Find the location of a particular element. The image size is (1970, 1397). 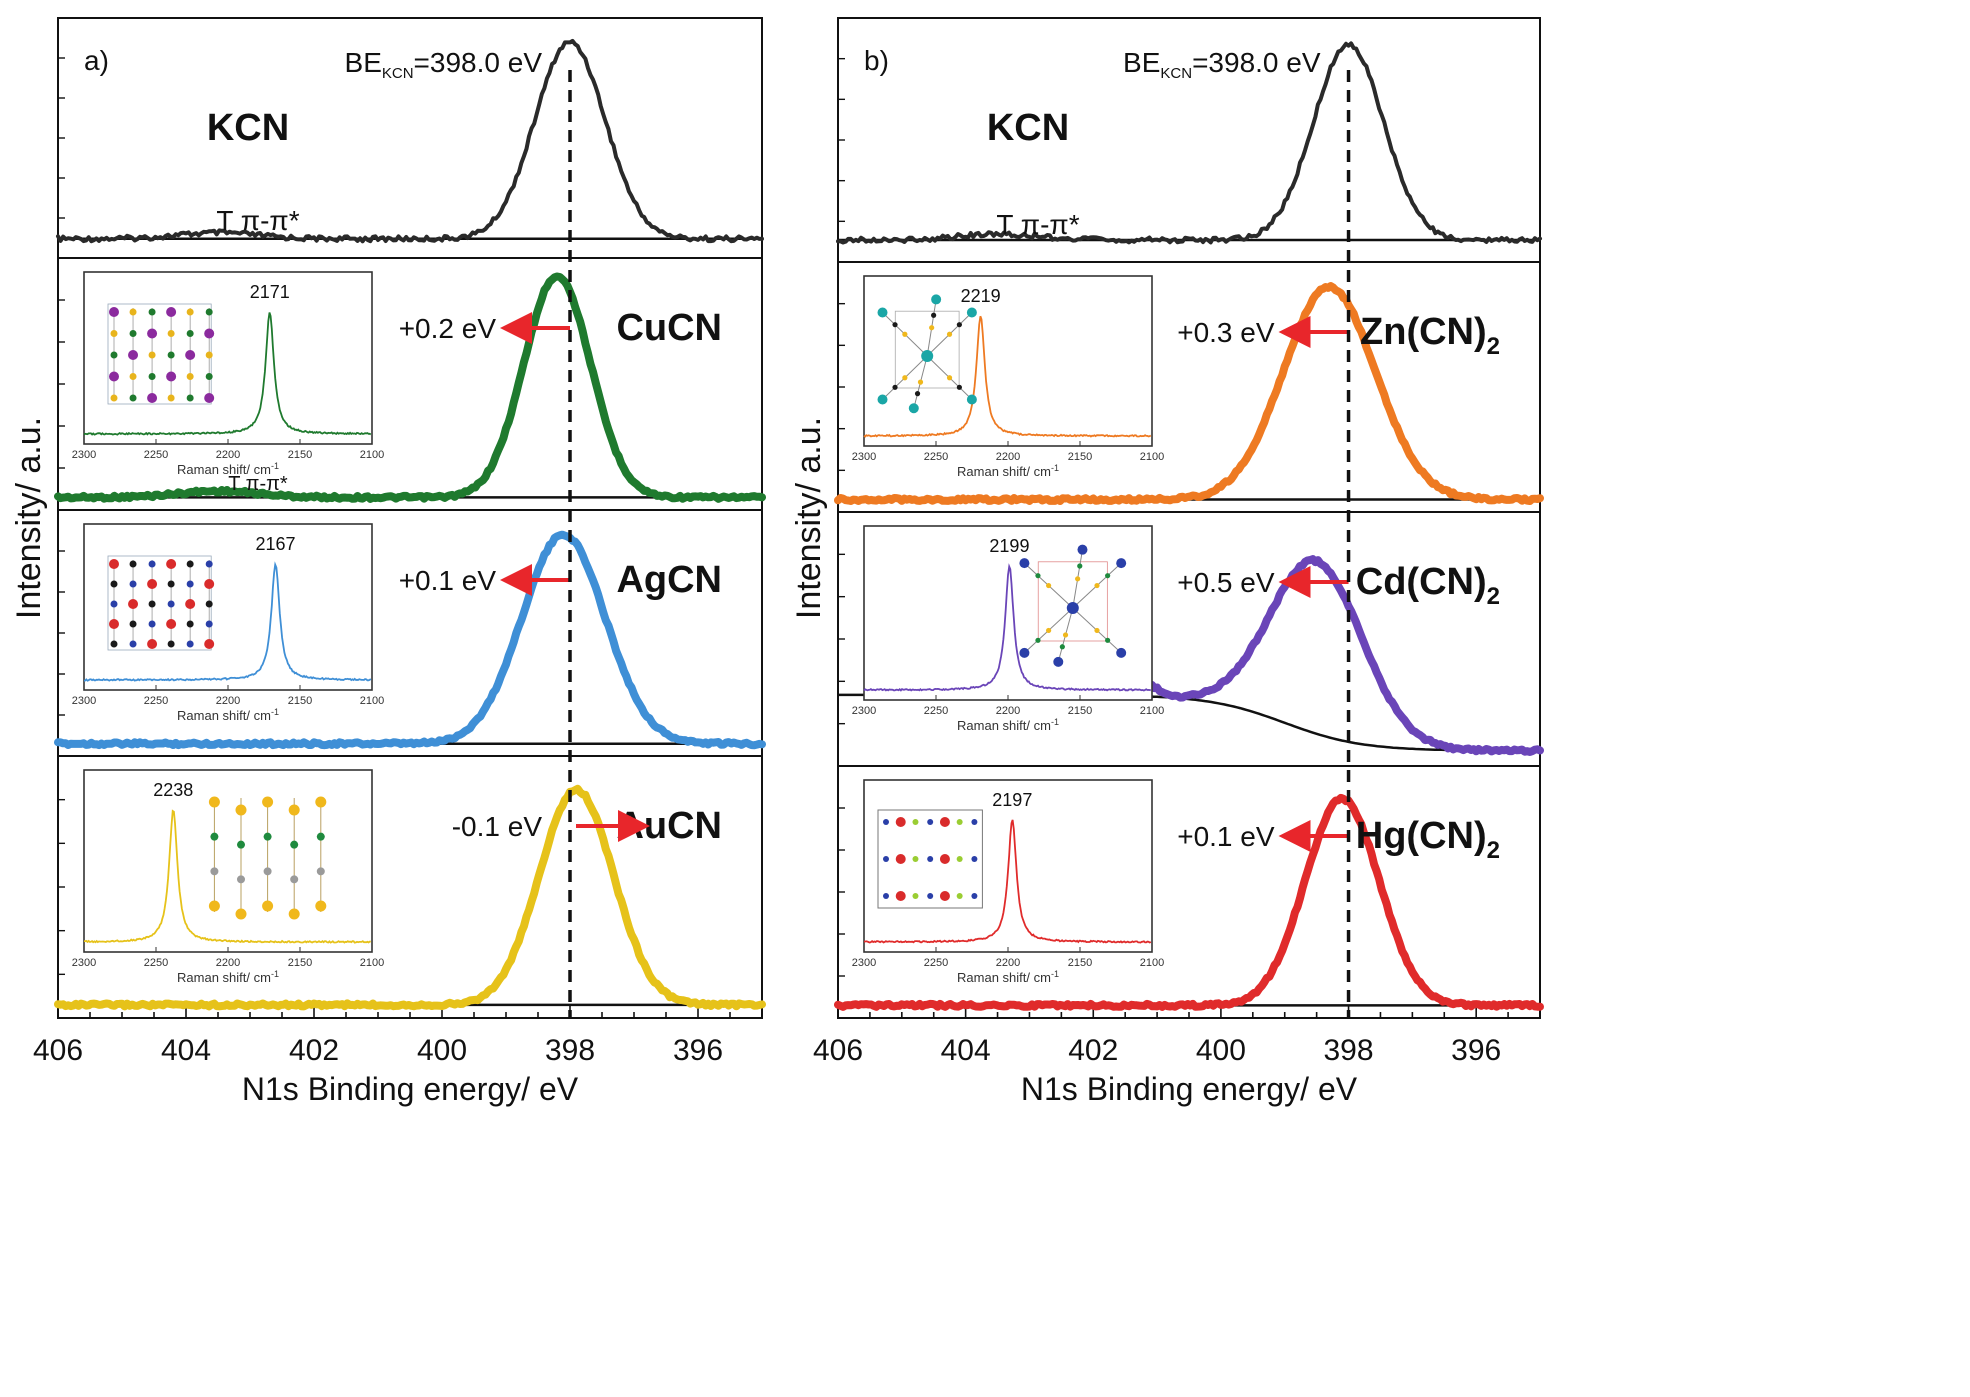

shift-label: -0.1 eV is located at coordinates (497, 826).